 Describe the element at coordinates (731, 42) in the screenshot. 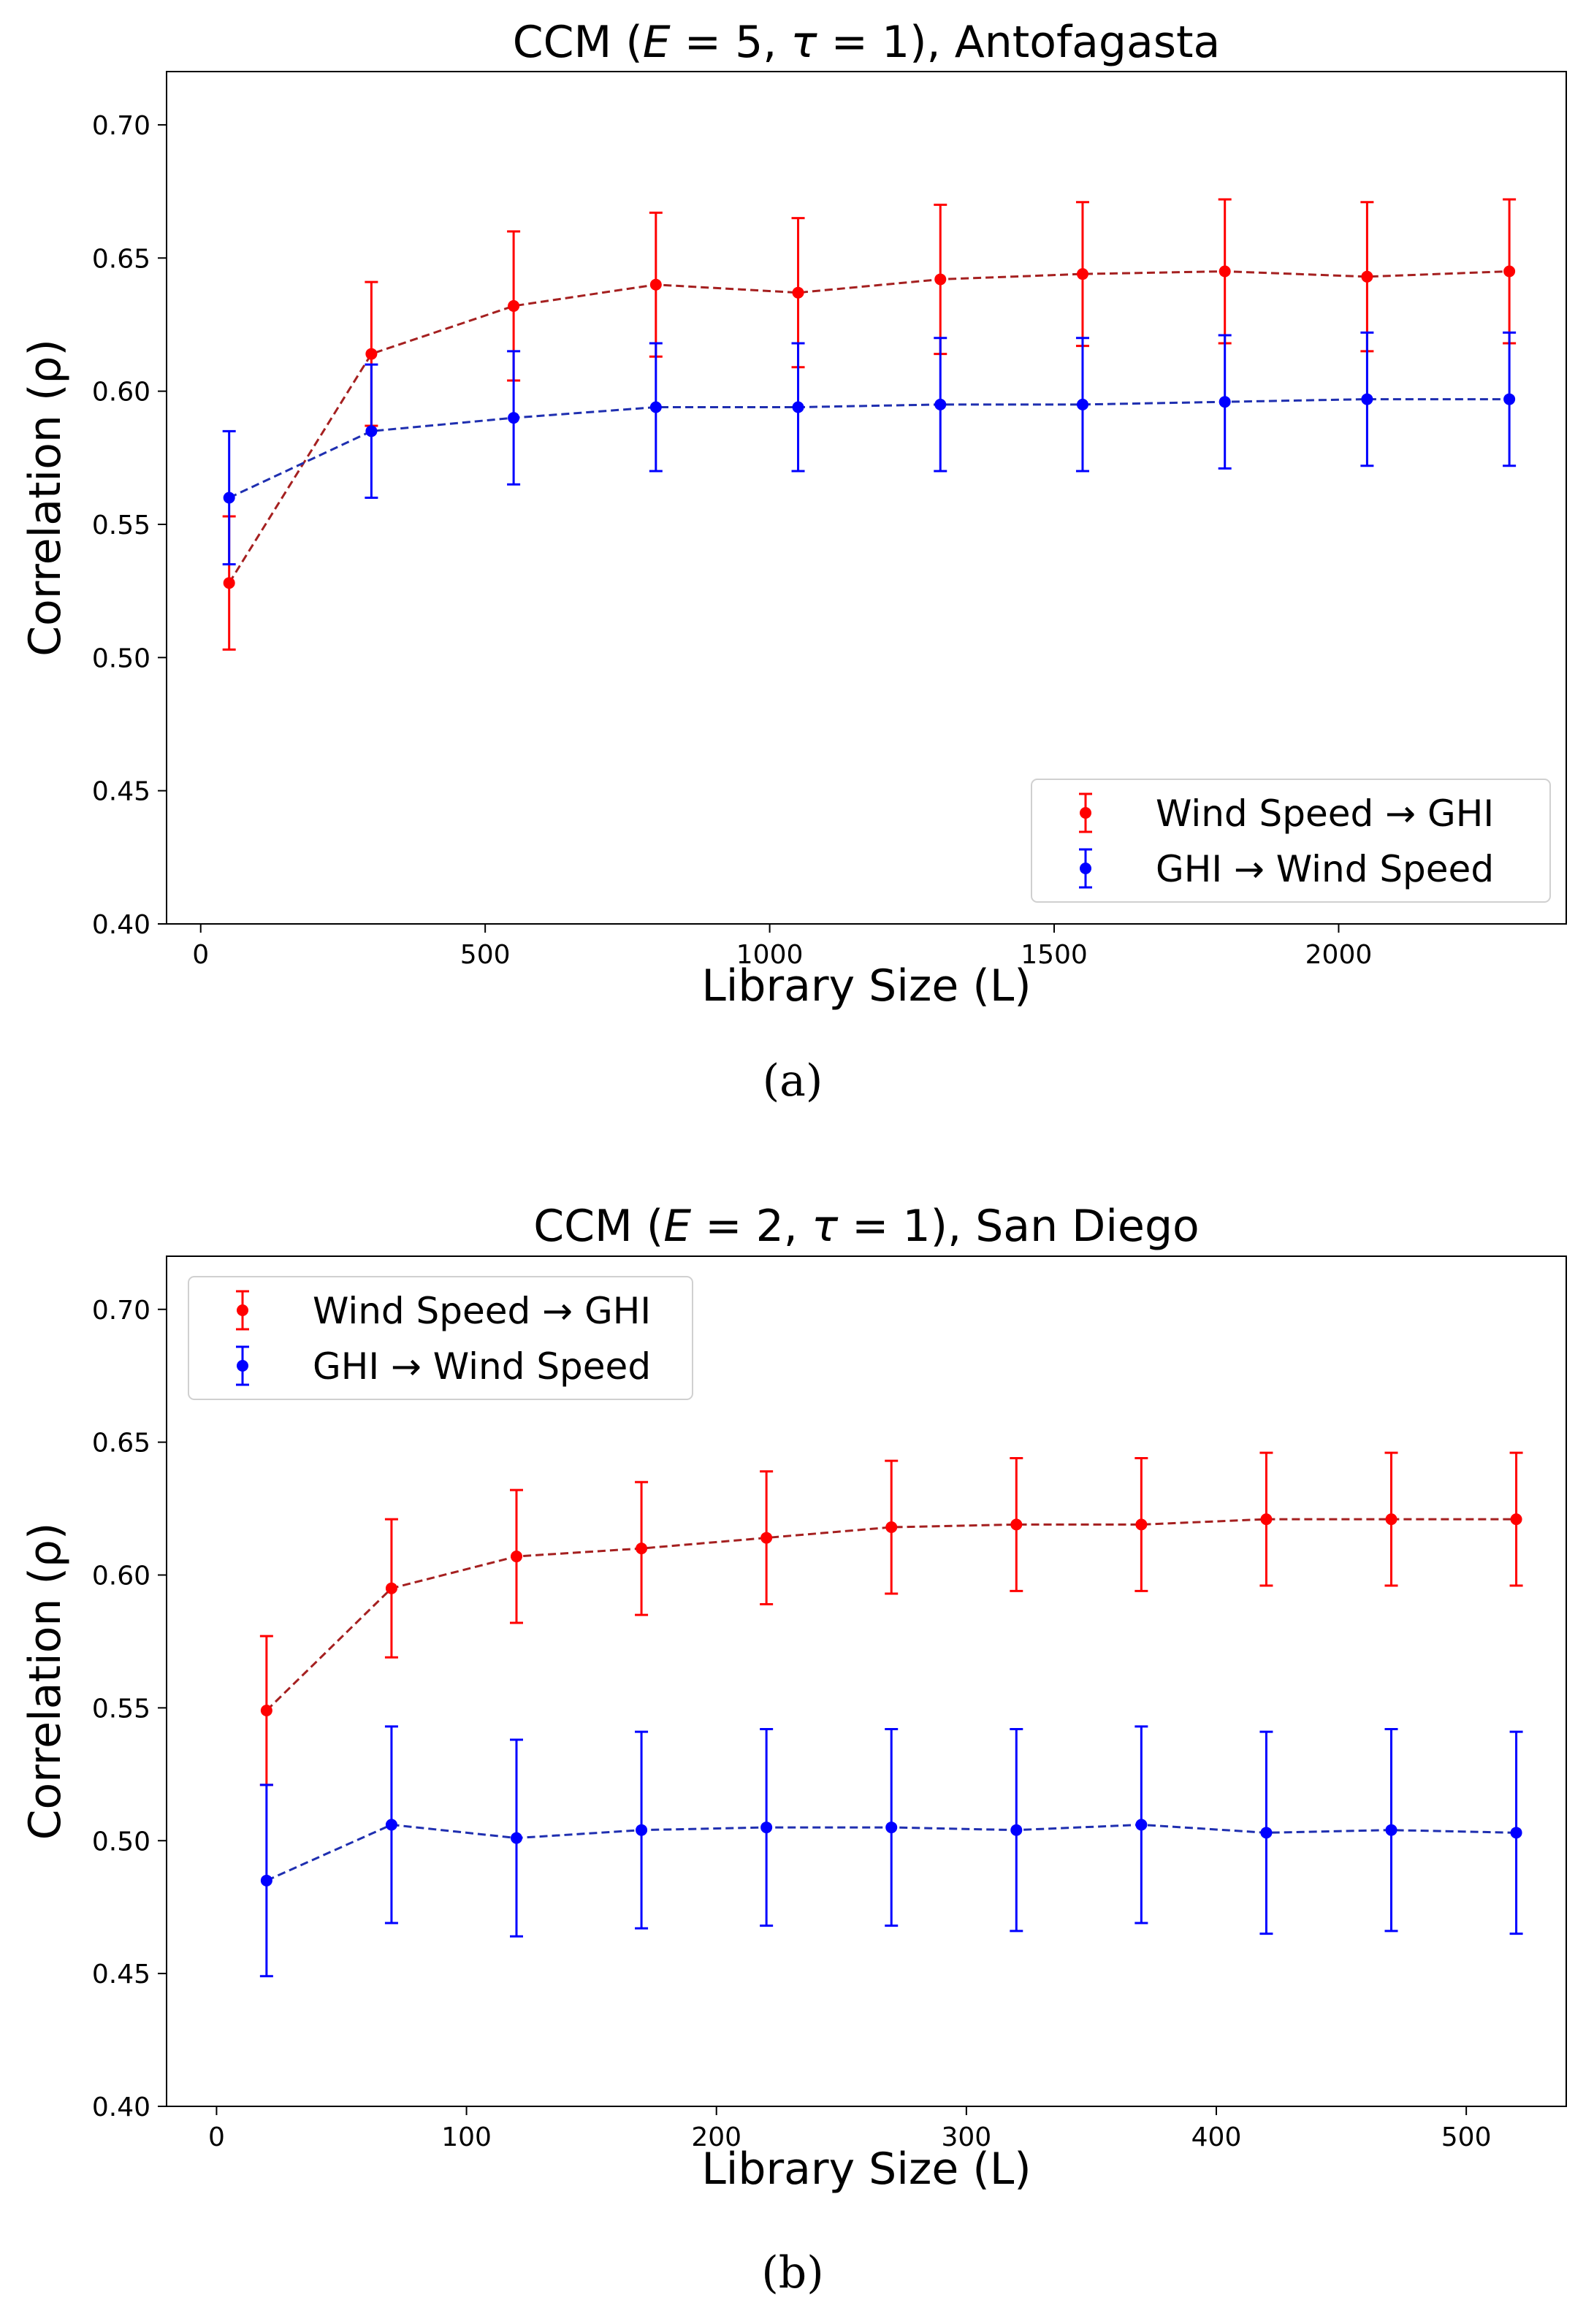

I see `title-embedding-value: = 5,` at that location.